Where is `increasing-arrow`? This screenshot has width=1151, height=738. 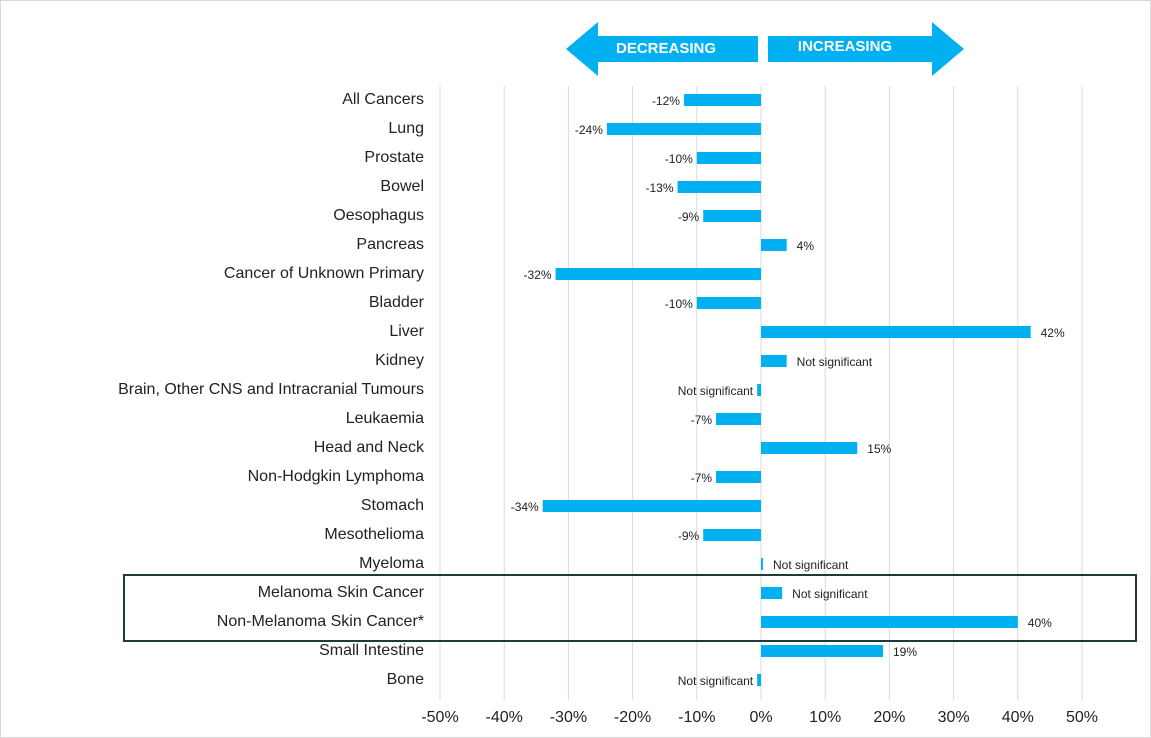 increasing-arrow is located at coordinates (866, 49).